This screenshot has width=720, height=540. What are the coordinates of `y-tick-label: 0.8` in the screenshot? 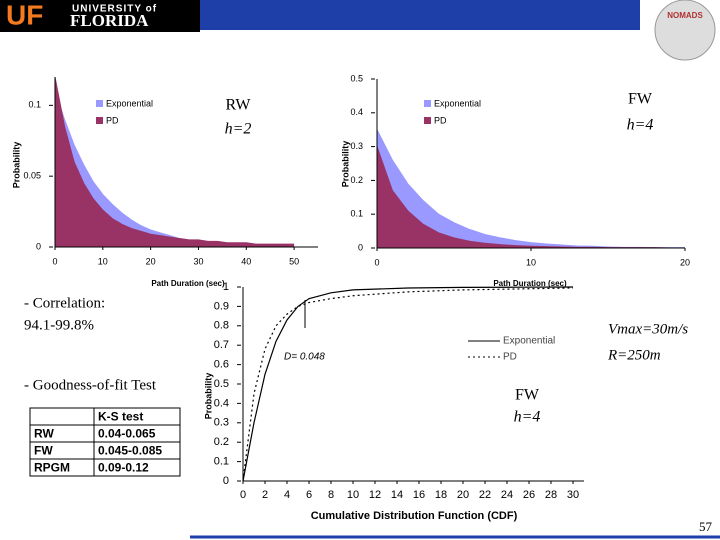 It's located at (221, 326).